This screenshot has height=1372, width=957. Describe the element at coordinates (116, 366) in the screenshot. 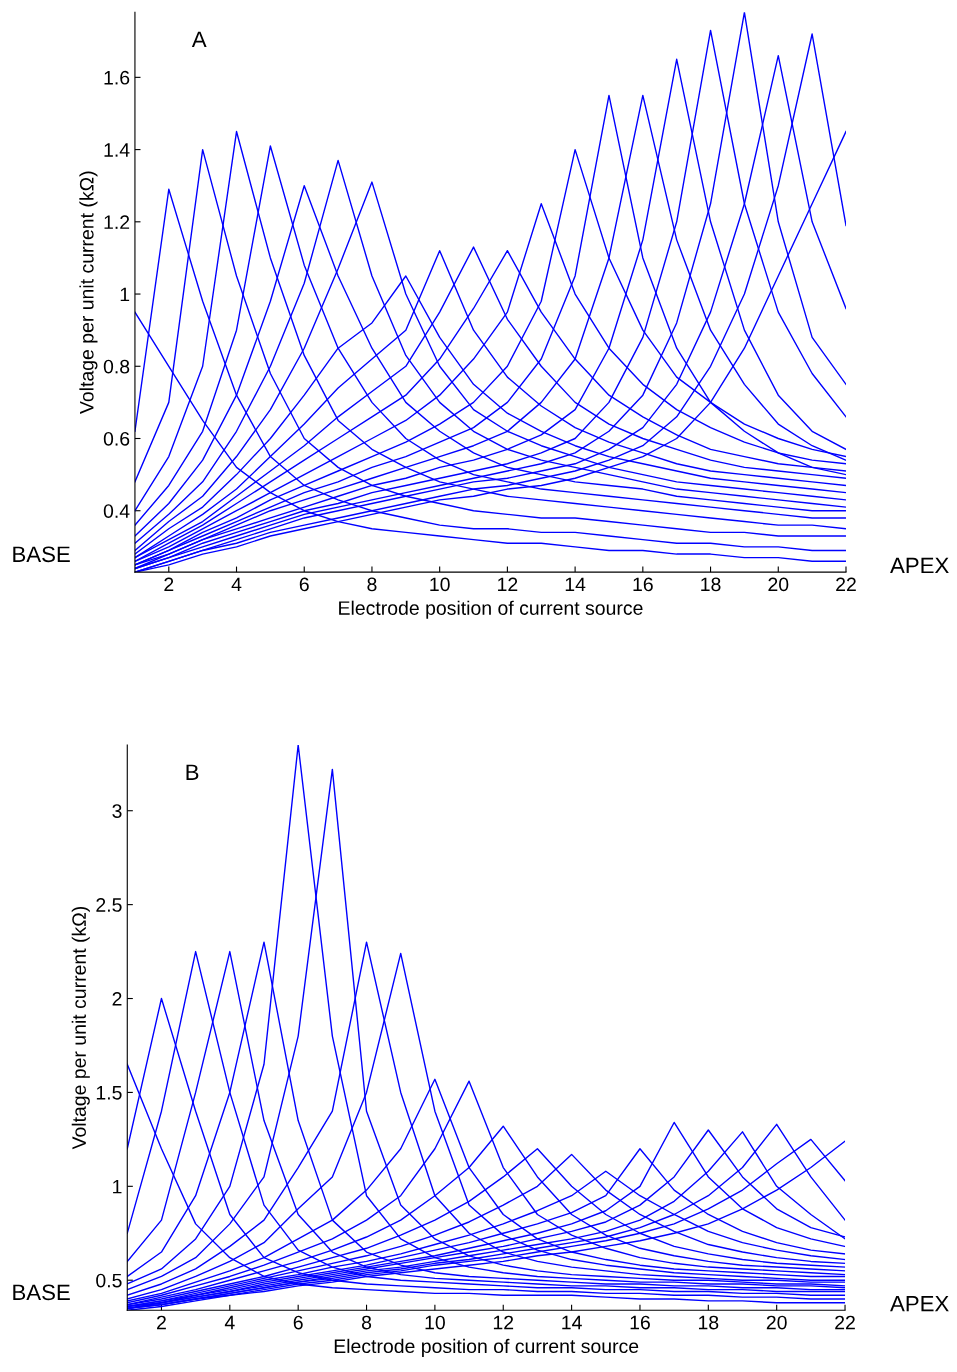

I see `y-tick-label: 0.8` at that location.